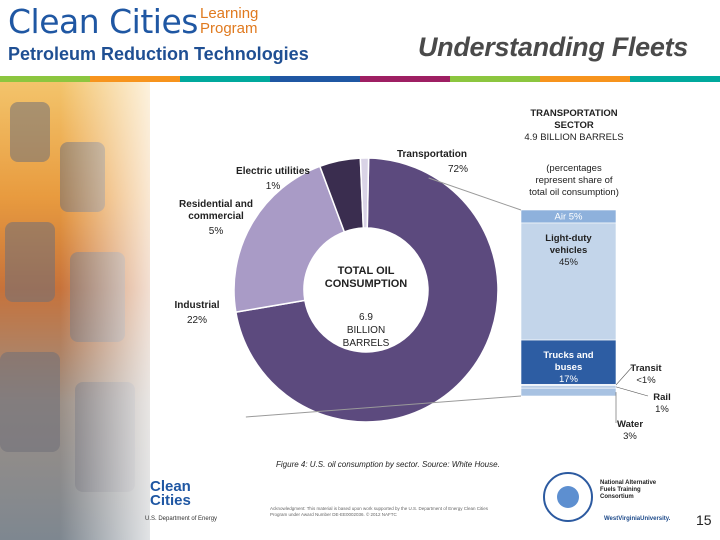 The height and width of the screenshot is (540, 720). I want to click on donut-center-title: TOTAL OIL CONSUMPTION, so click(366, 277).